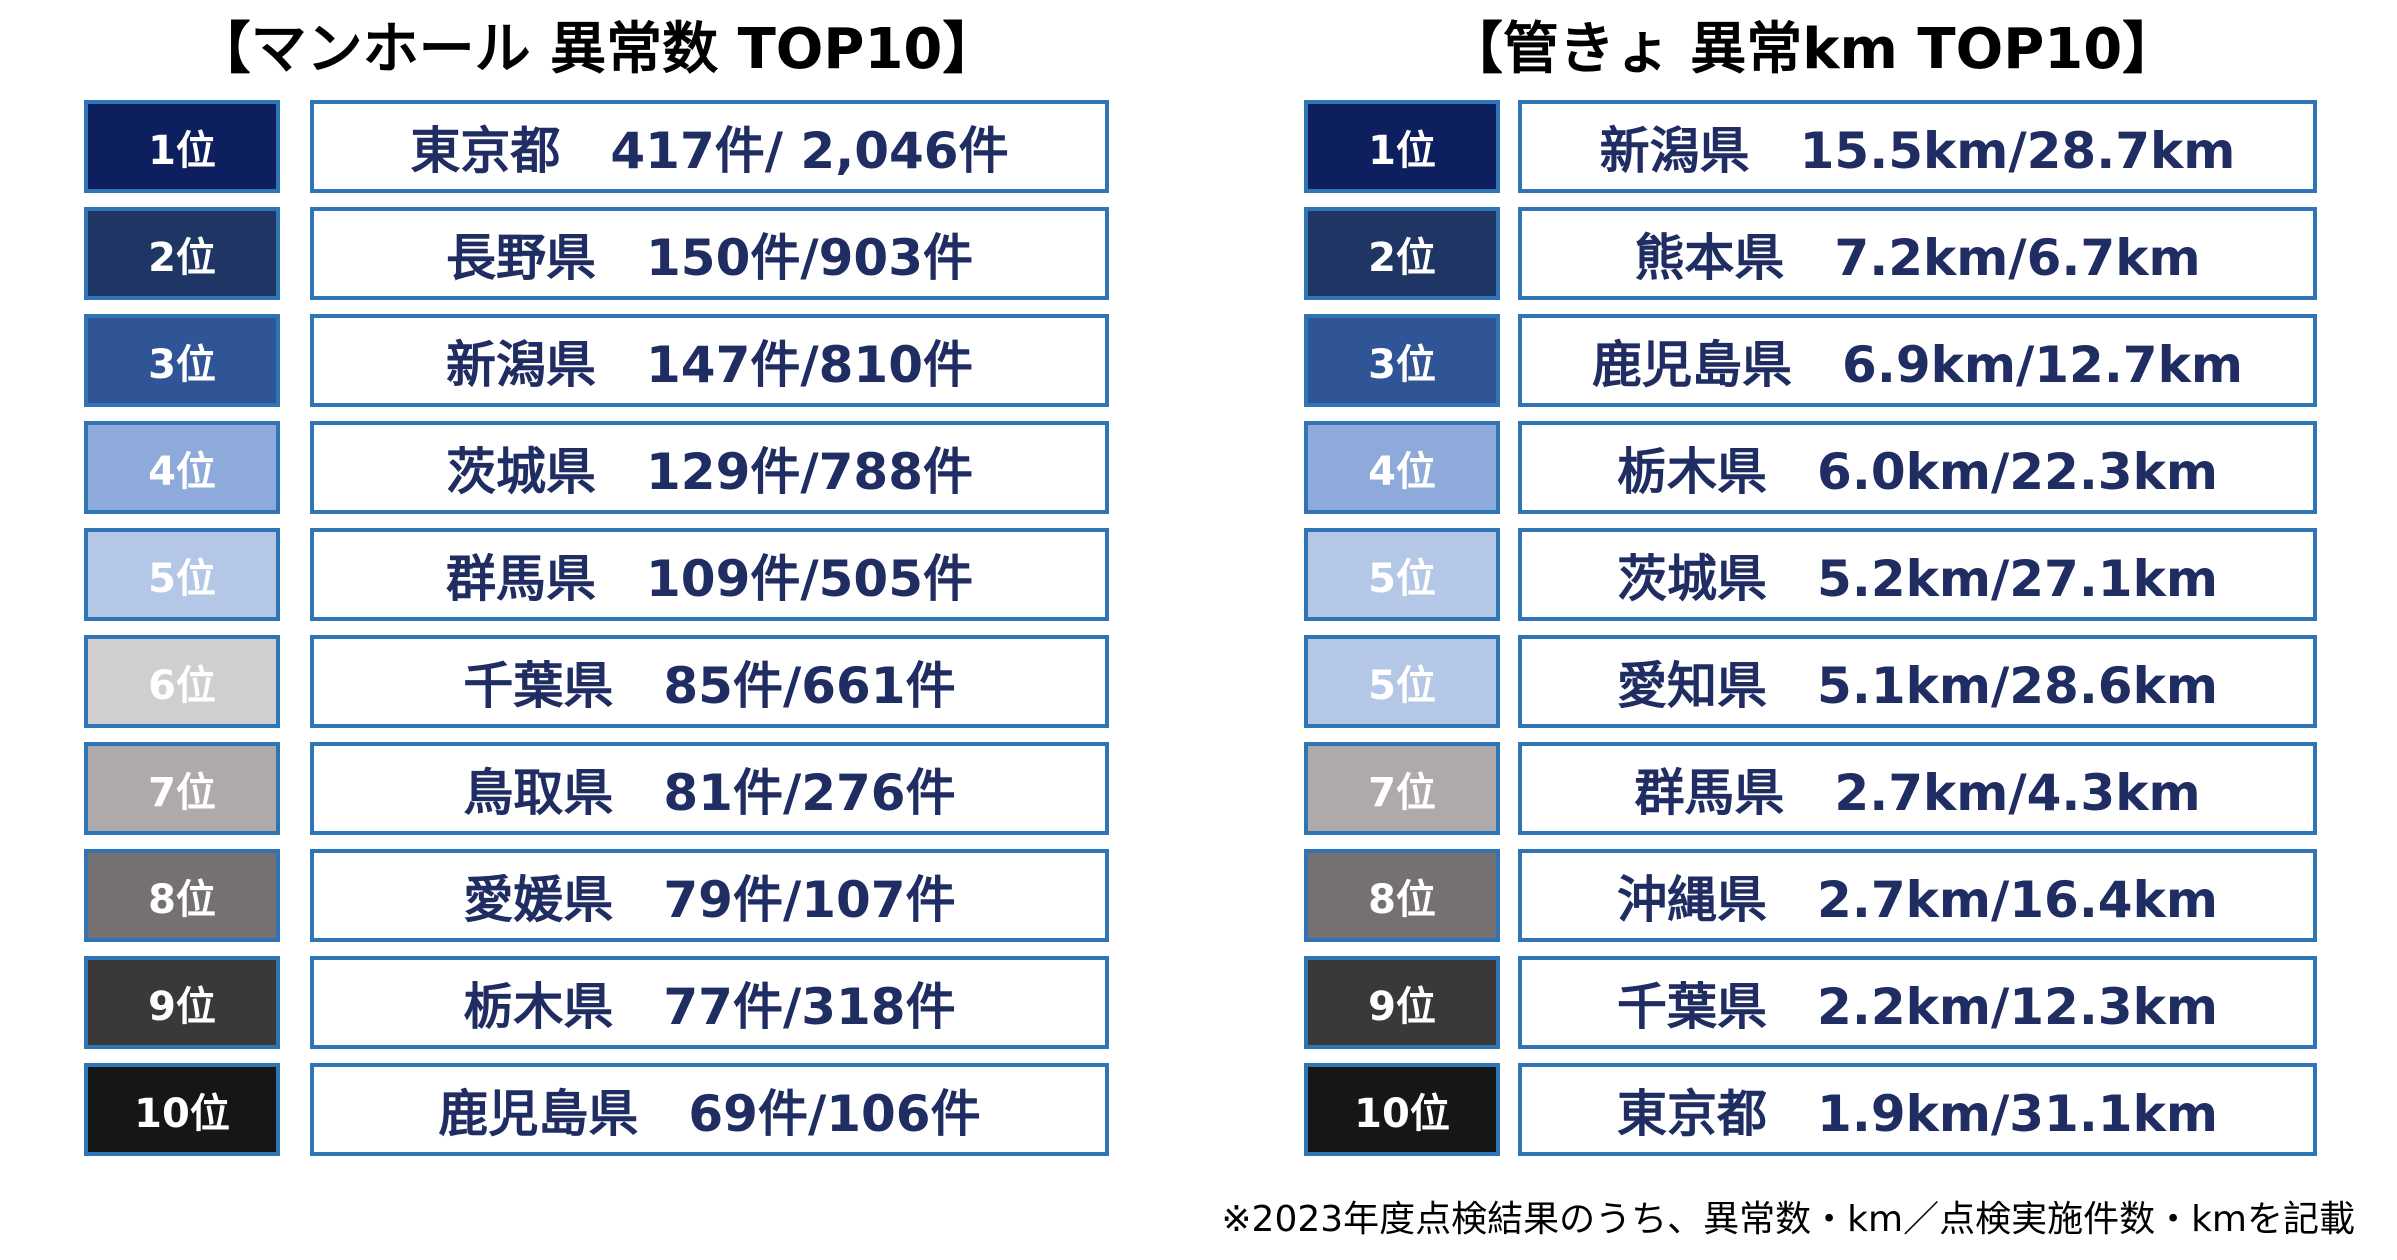 The height and width of the screenshot is (1260, 2397). I want to click on ranking-value: 愛知県 5.1km/28.6km, so click(1917, 681).